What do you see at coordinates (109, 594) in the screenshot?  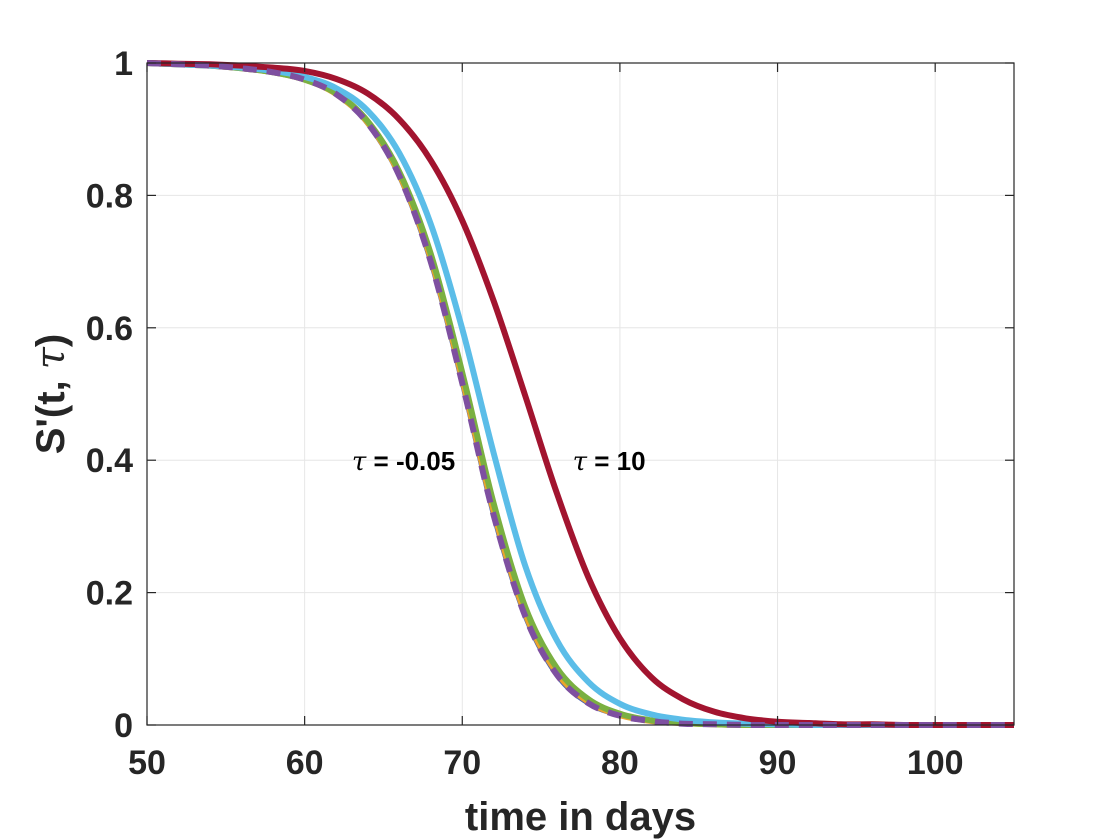 I see `y-tick-label: 0.2` at bounding box center [109, 594].